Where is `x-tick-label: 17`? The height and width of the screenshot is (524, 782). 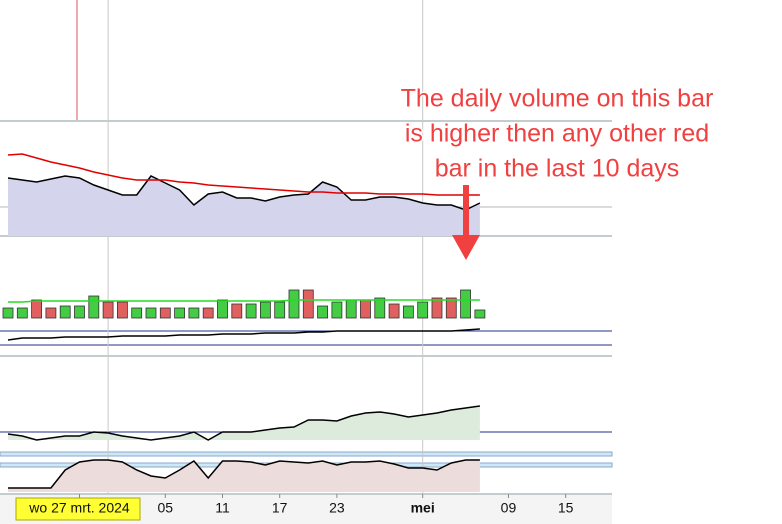
x-tick-label: 17 is located at coordinates (280, 508).